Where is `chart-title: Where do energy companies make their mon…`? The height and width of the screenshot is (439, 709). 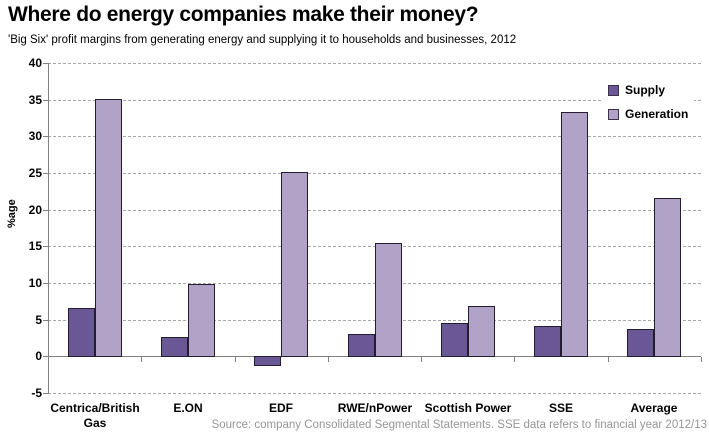 chart-title: Where do energy companies make their mon… is located at coordinates (243, 14).